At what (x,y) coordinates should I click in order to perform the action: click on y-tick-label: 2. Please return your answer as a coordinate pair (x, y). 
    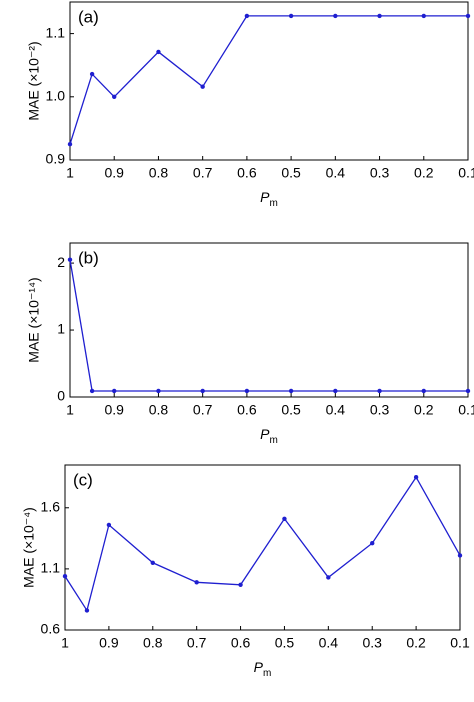
    Looking at the image, I should click on (61, 262).